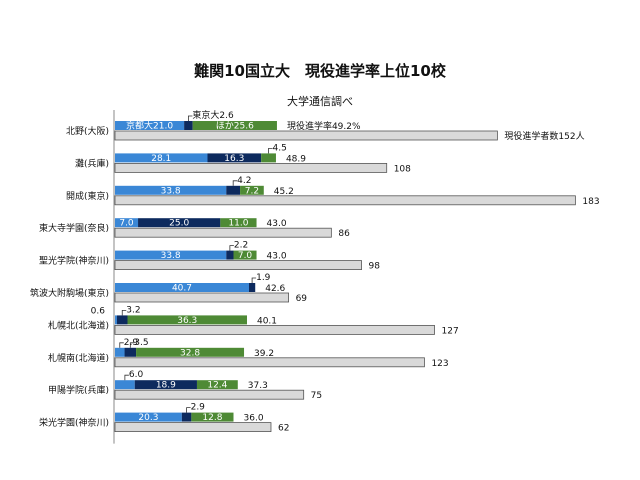  Describe the element at coordinates (280, 148) in the screenshot. I see `data-label: 4.5` at that location.